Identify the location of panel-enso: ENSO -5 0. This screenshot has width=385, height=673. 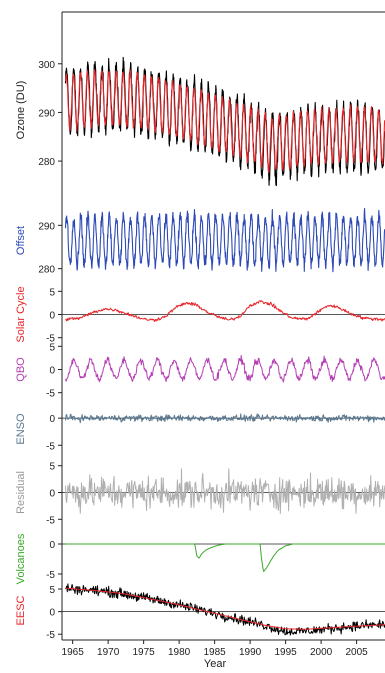
(200, 432).